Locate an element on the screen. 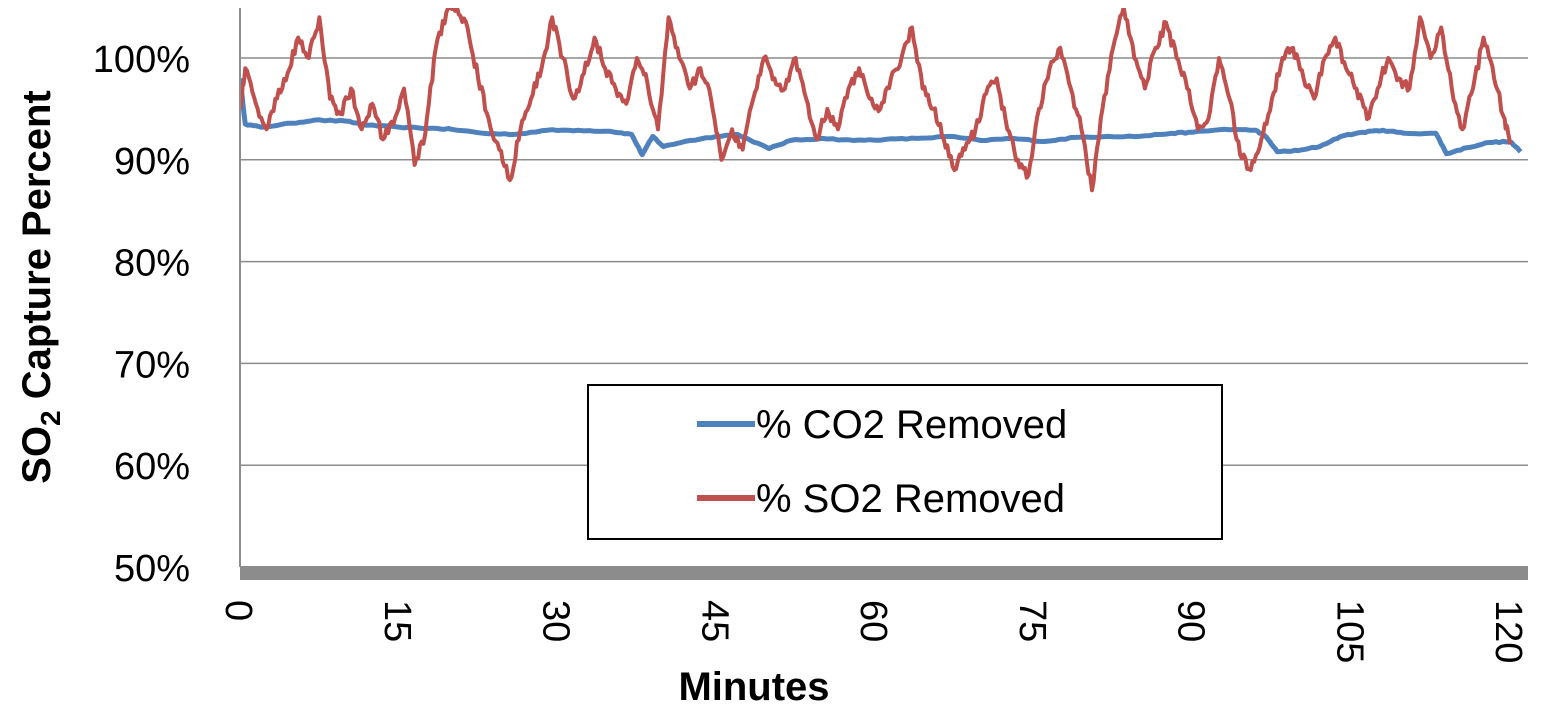 The width and height of the screenshot is (1544, 706). legend-label-co2: % CO2 Removed is located at coordinates (911, 425).